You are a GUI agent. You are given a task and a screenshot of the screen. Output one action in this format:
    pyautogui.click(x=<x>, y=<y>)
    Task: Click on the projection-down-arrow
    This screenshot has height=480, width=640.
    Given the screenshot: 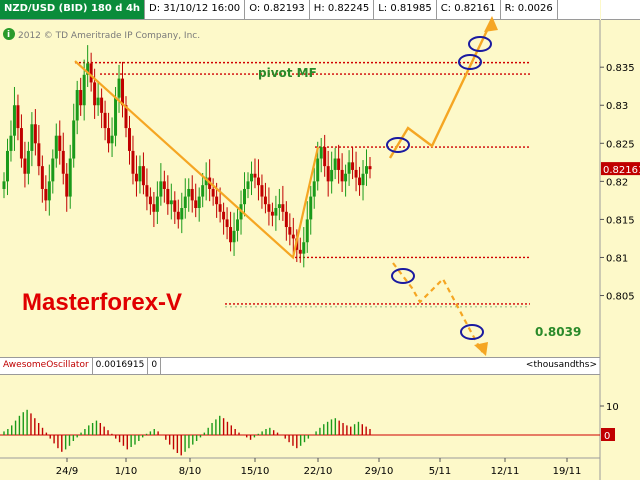 What is the action you would take?
    pyautogui.click(x=481, y=349)
    